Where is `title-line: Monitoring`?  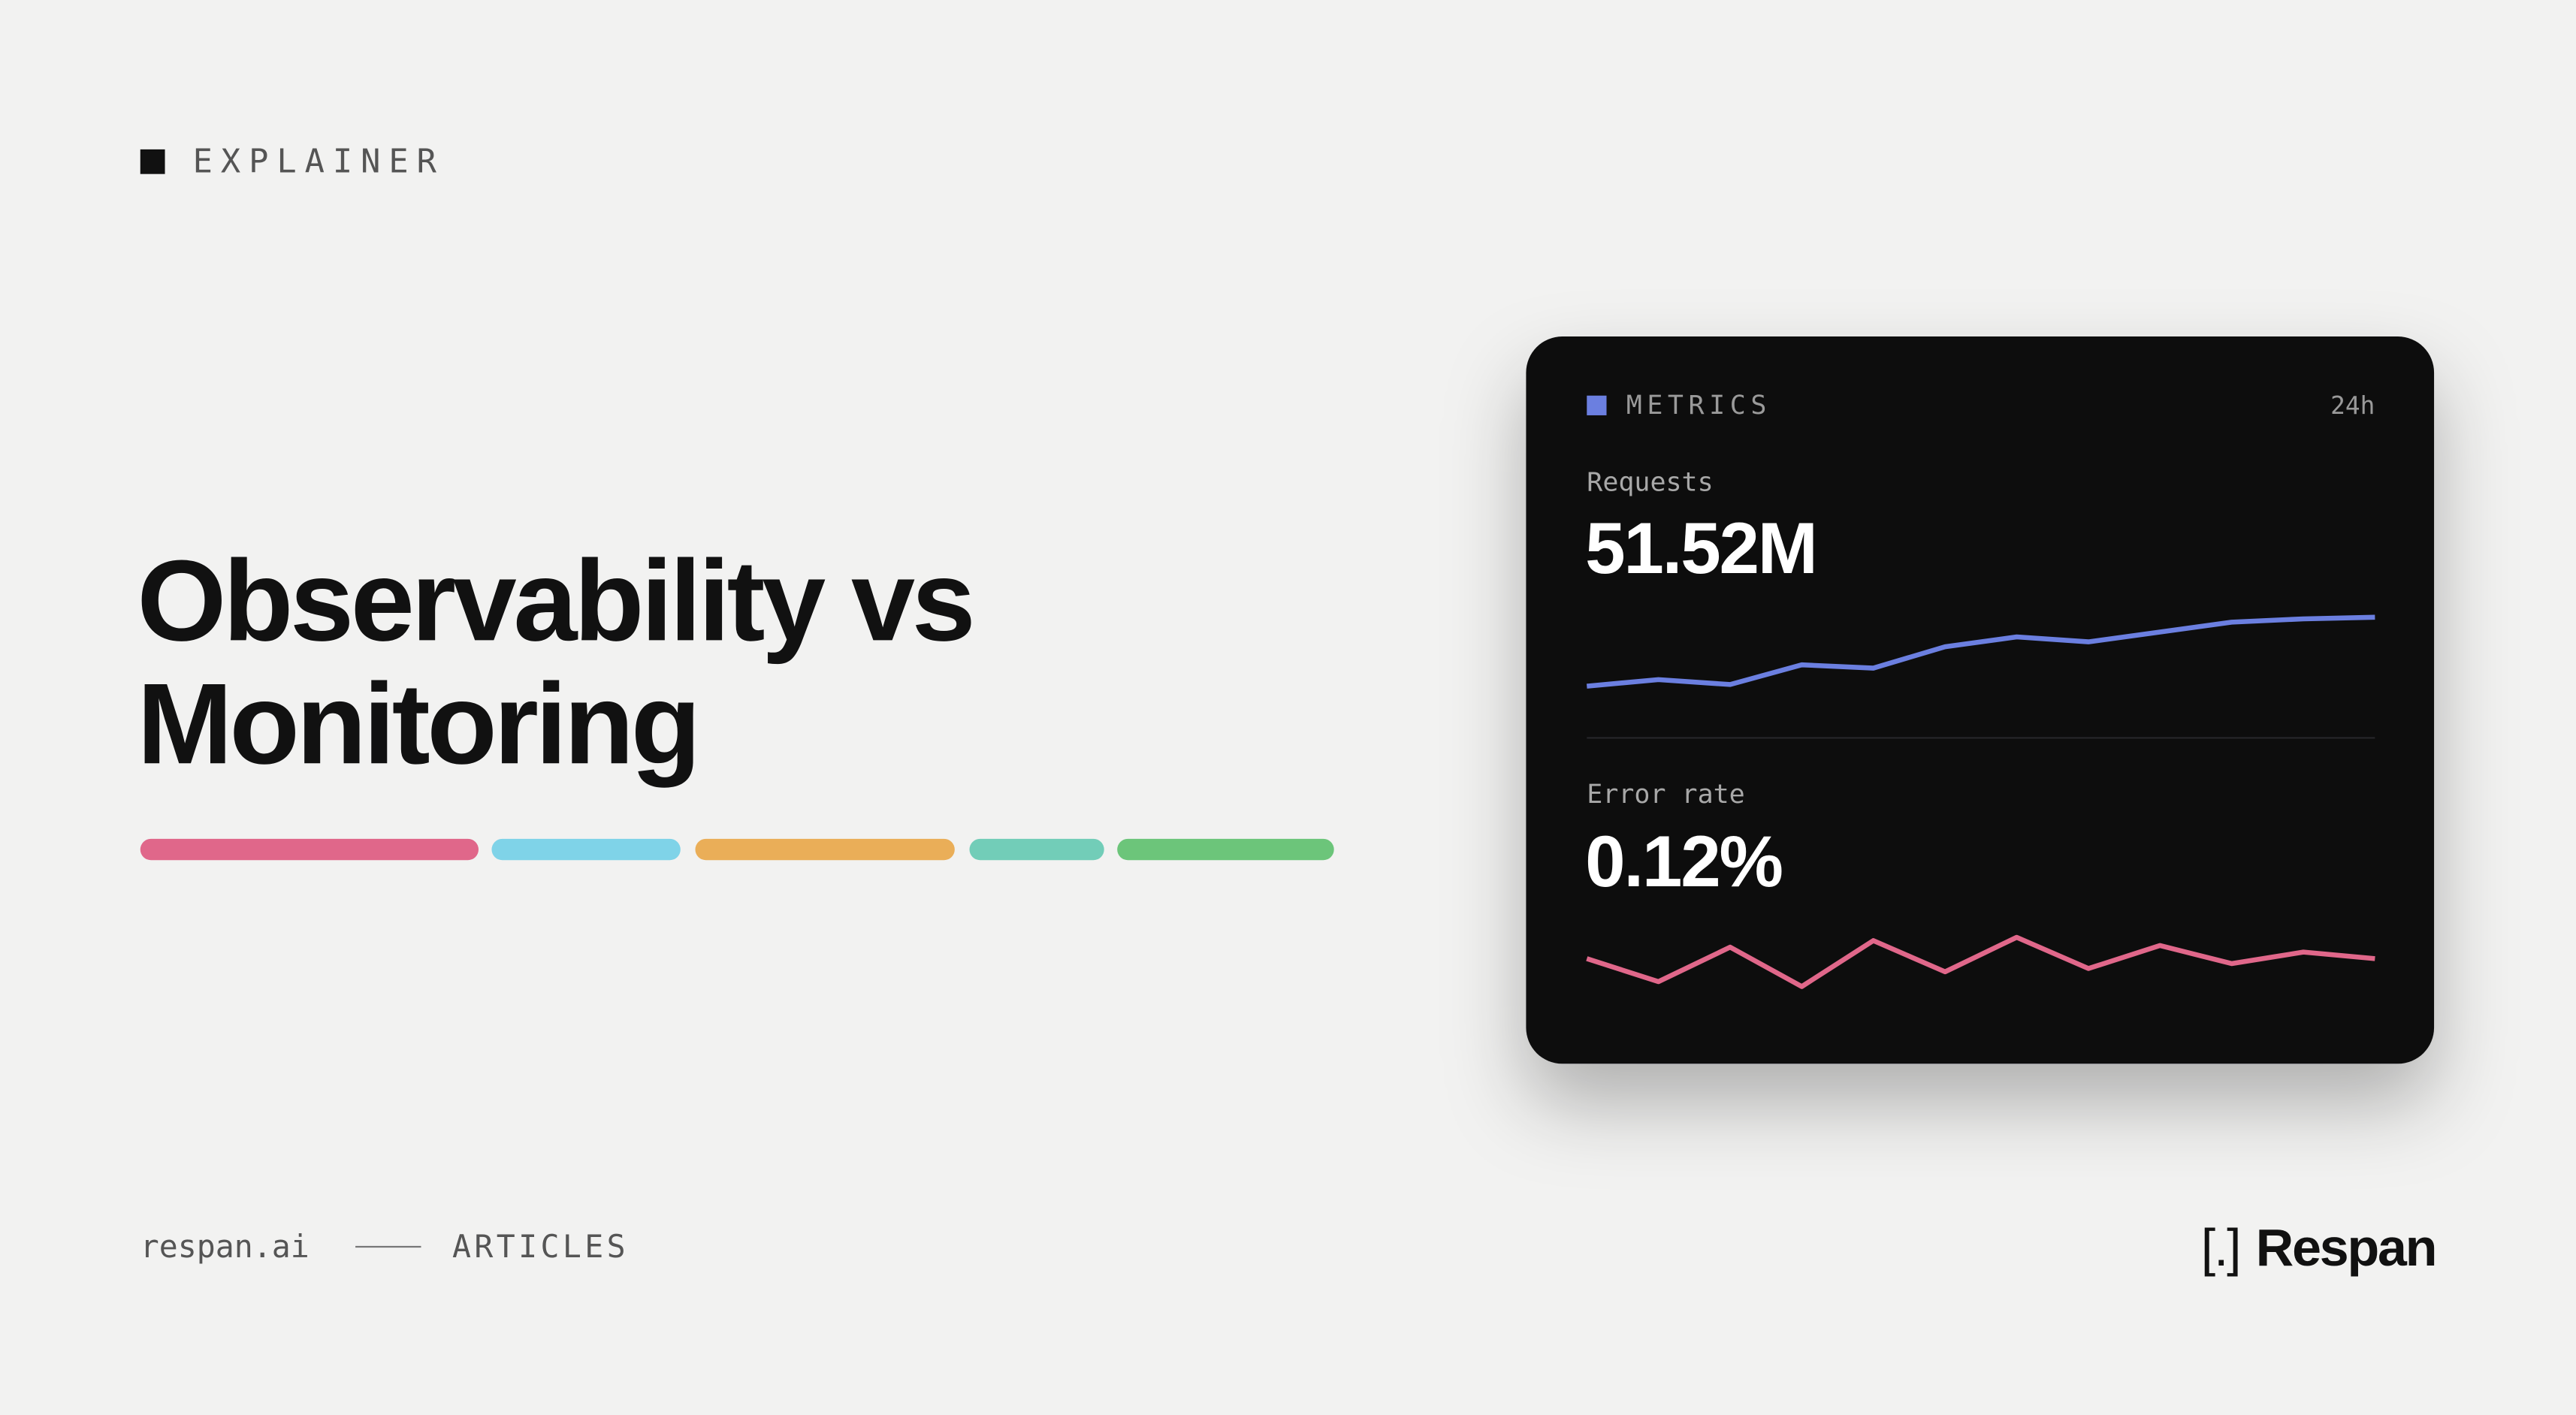 title-line: Monitoring is located at coordinates (417, 724).